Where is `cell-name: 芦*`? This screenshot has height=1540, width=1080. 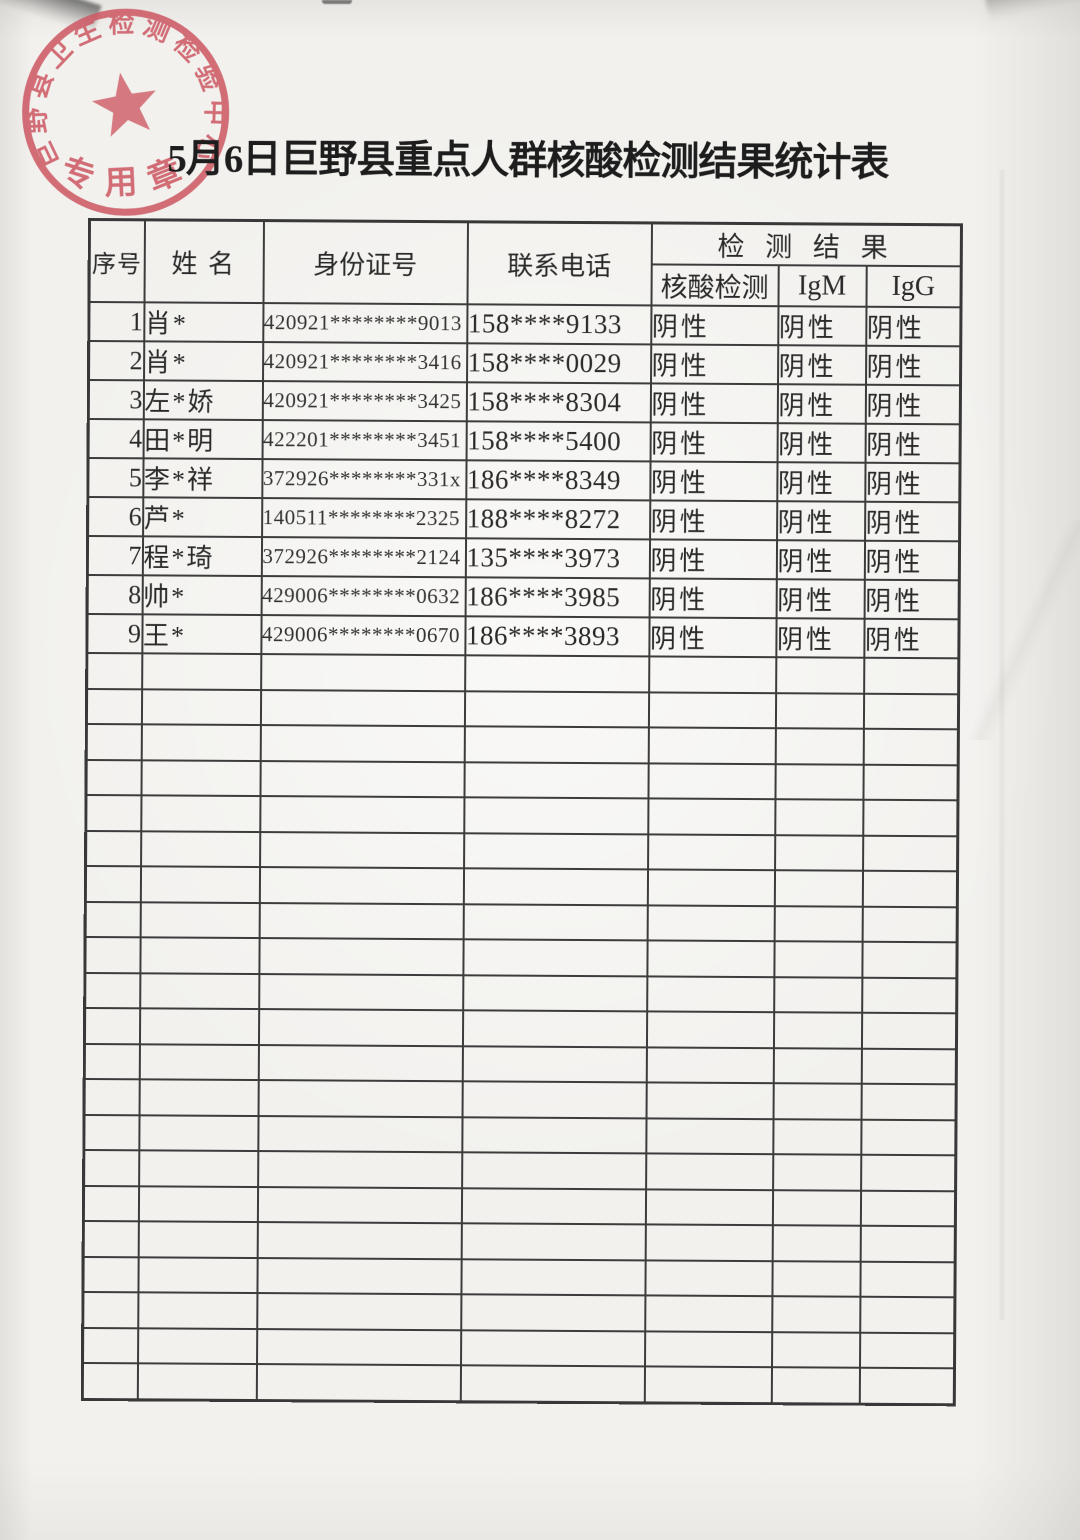 cell-name: 芦* is located at coordinates (202, 517).